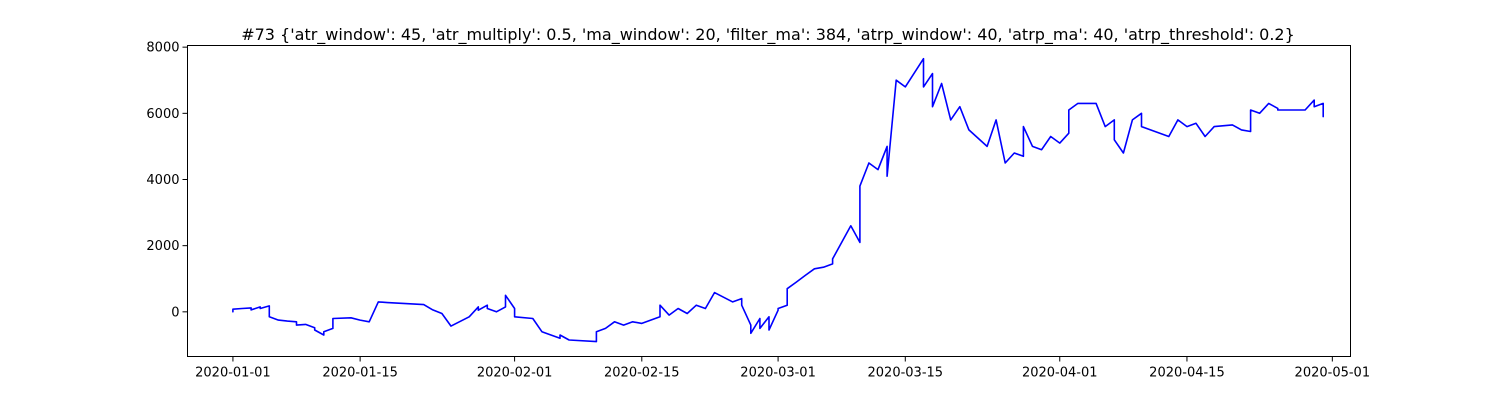 The image size is (1500, 404). What do you see at coordinates (1187, 373) in the screenshot?
I see `x-tick-label: 2020-04-15` at bounding box center [1187, 373].